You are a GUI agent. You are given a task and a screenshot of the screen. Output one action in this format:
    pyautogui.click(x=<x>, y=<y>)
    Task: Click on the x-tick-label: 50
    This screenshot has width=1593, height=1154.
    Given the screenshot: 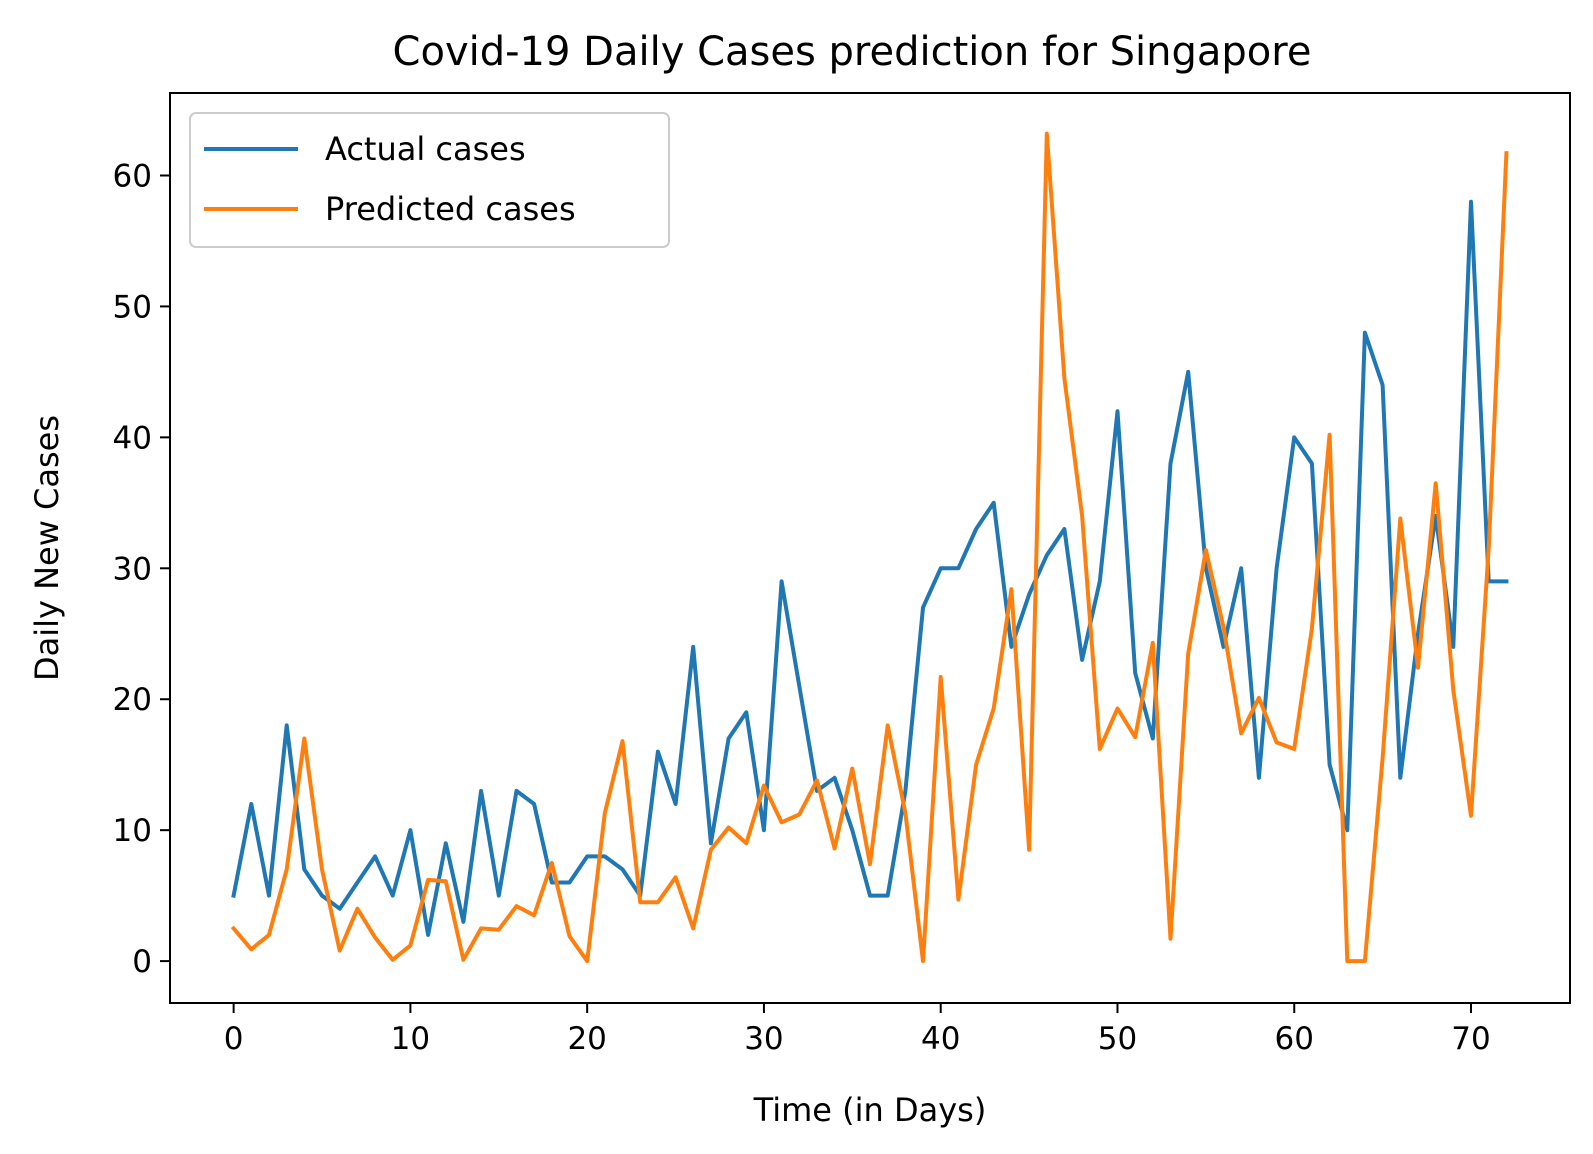 What is the action you would take?
    pyautogui.click(x=1117, y=1039)
    